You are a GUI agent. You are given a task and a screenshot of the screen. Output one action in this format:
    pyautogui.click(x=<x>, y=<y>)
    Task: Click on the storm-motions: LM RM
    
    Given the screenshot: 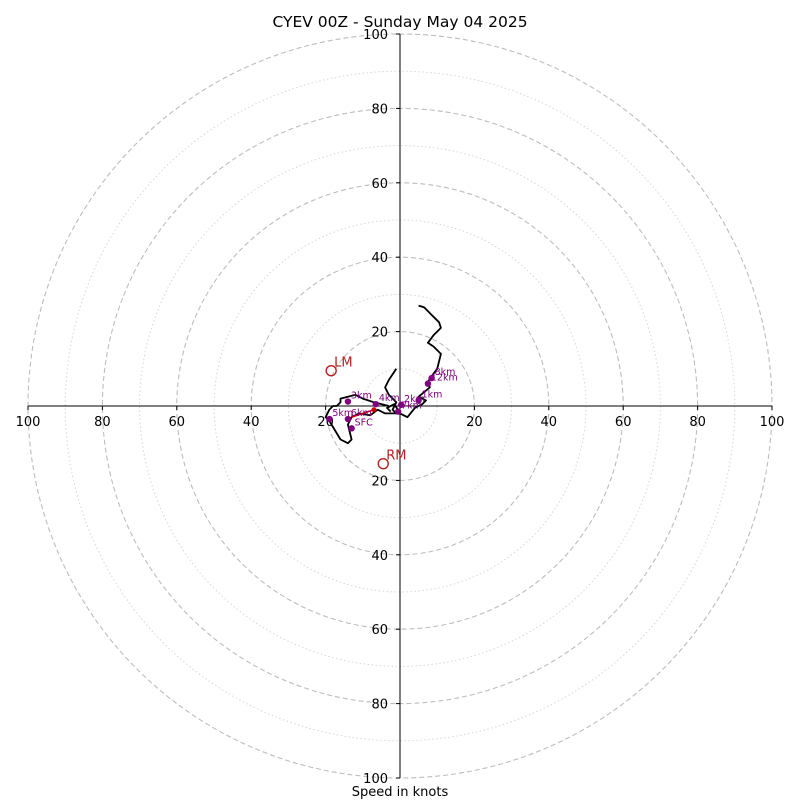 What is the action you would take?
    pyautogui.click(x=366, y=413)
    